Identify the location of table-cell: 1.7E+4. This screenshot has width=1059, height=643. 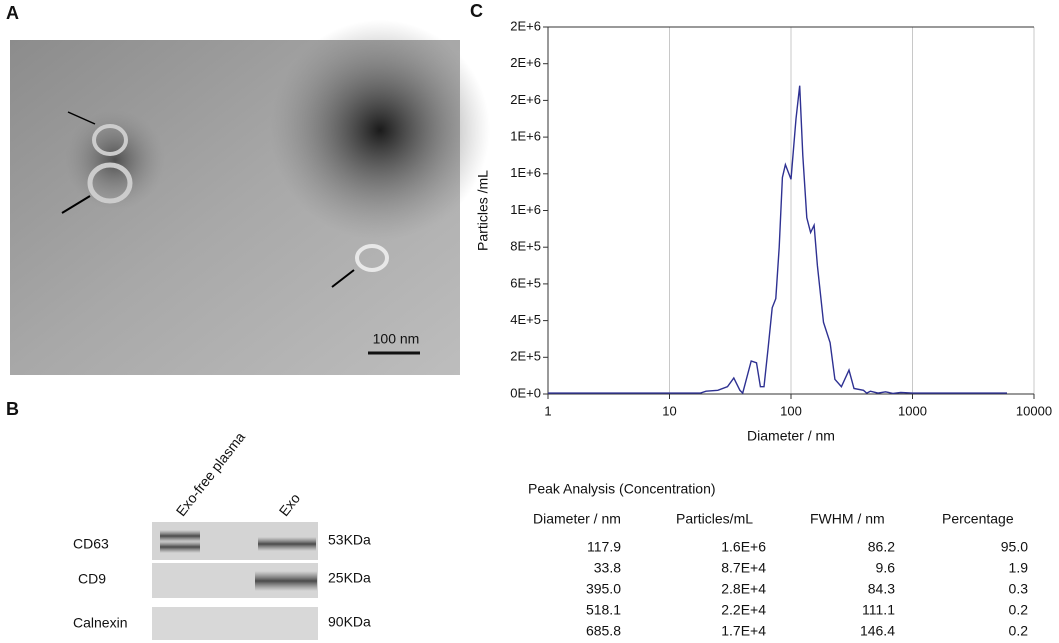
(743, 631).